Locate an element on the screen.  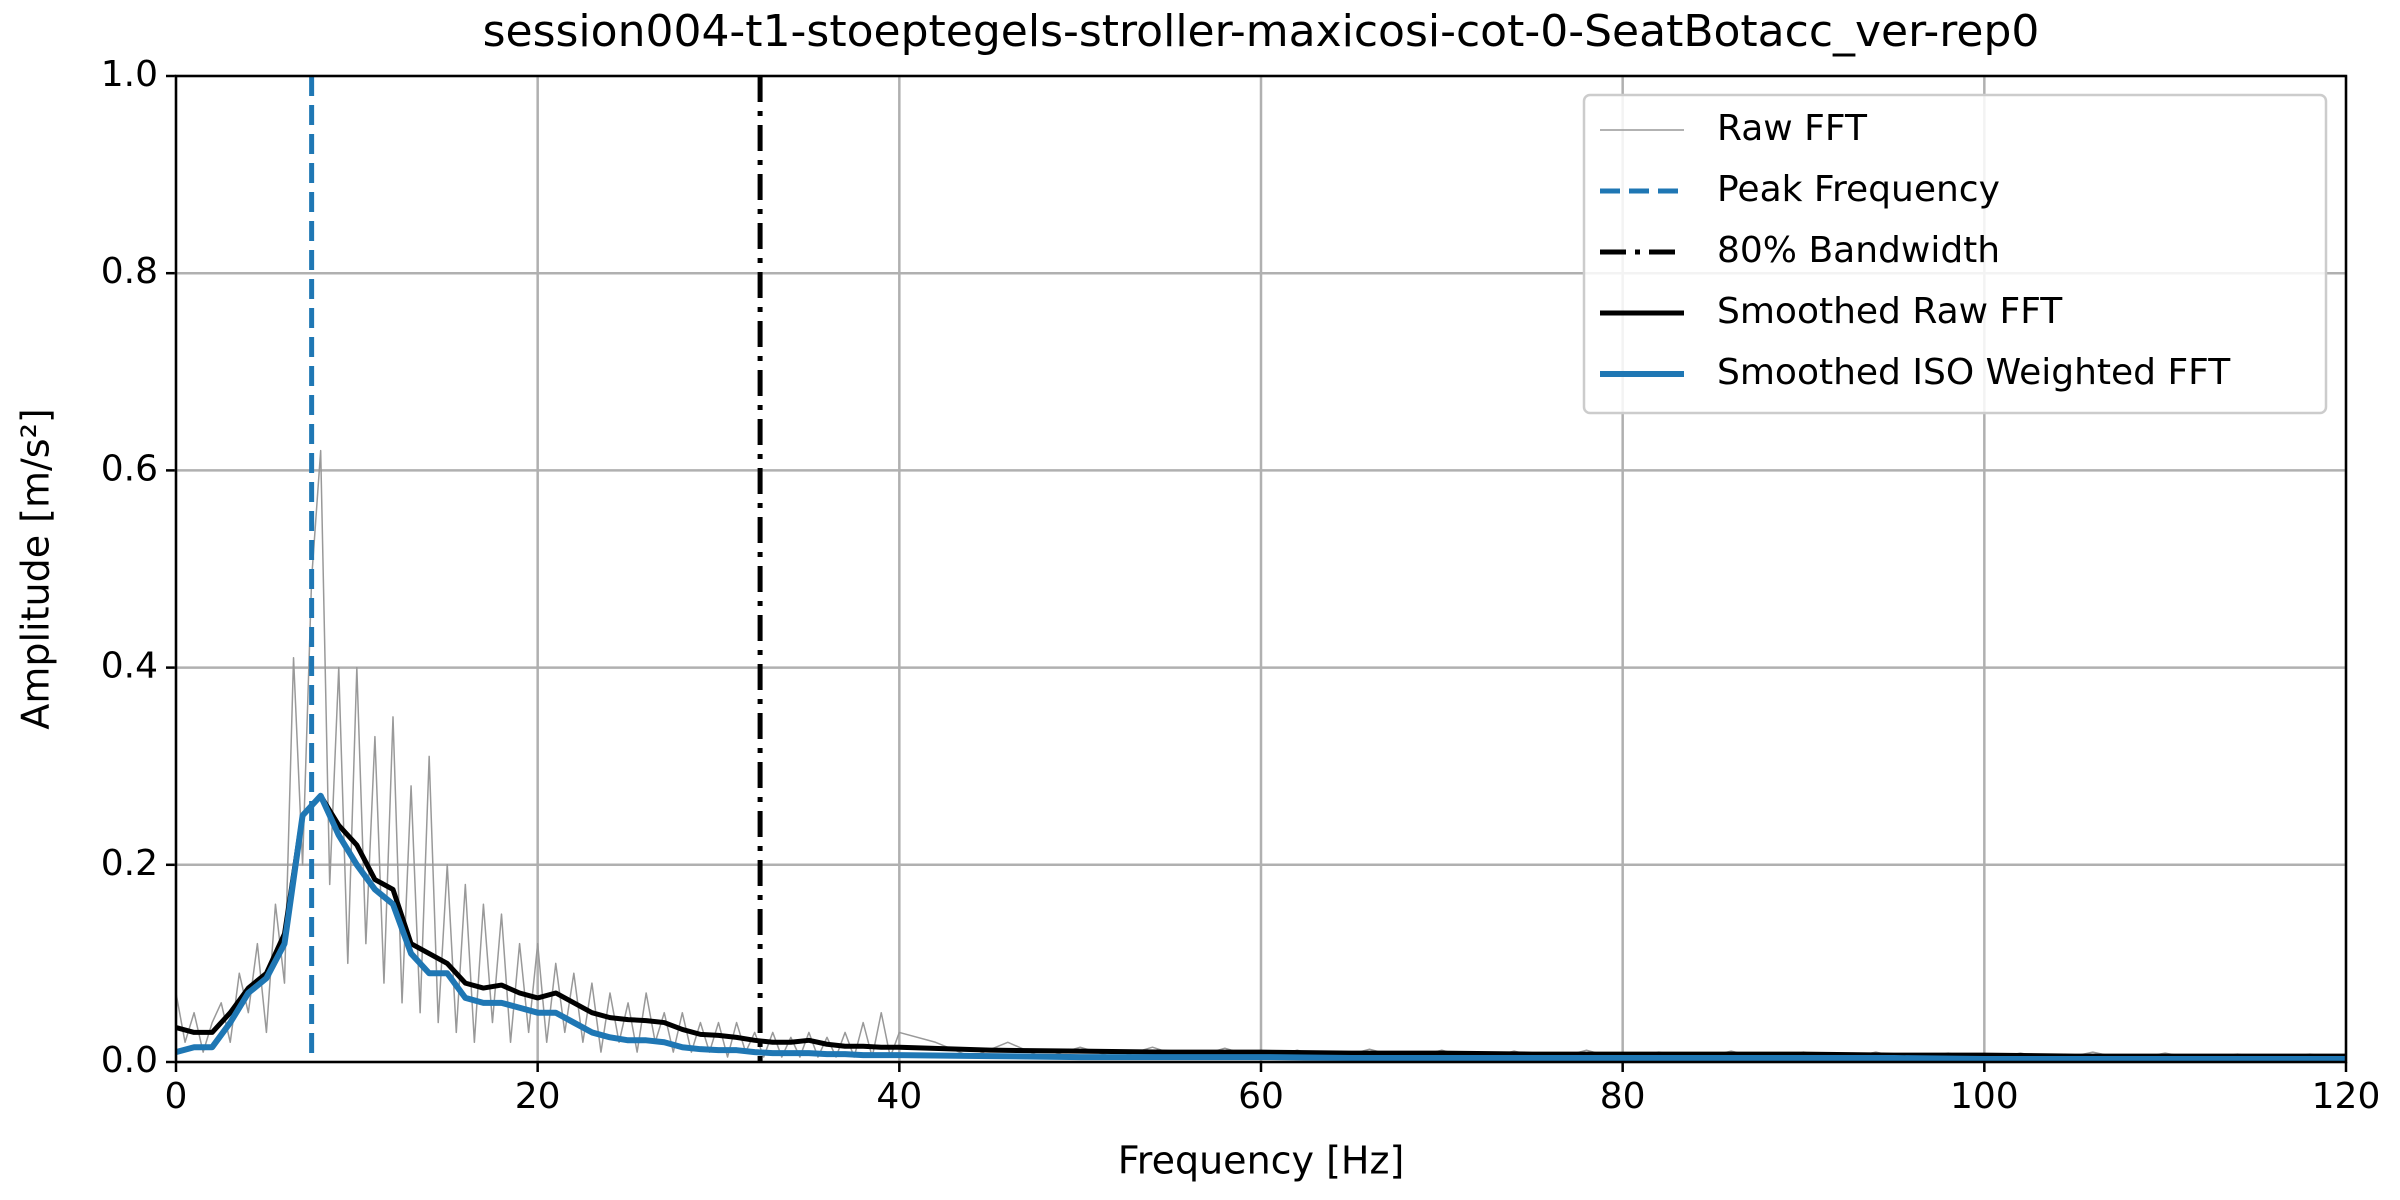
legend-label: Smoothed ISO Weighted FFT is located at coordinates (1974, 372).